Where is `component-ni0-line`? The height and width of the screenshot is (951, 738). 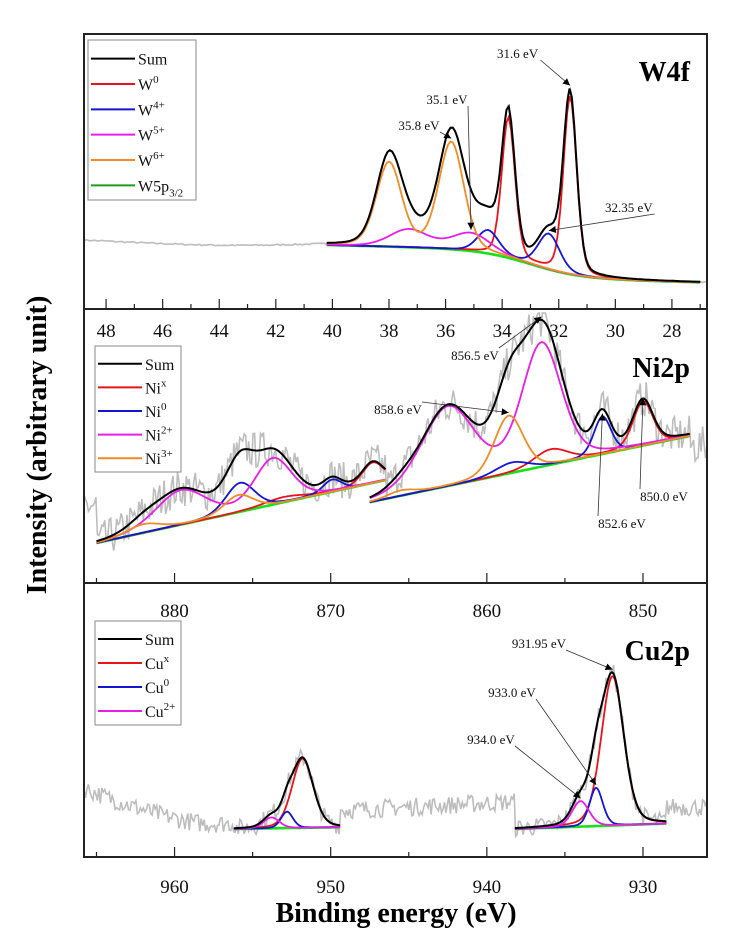 component-ni0-line is located at coordinates (241, 511).